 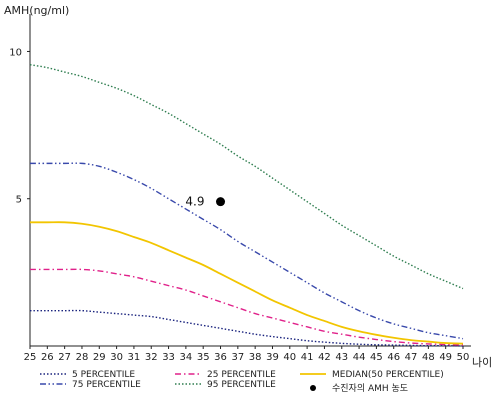 What do you see at coordinates (194, 202) in the screenshot?
I see `patient-amh-label: 4.9` at bounding box center [194, 202].